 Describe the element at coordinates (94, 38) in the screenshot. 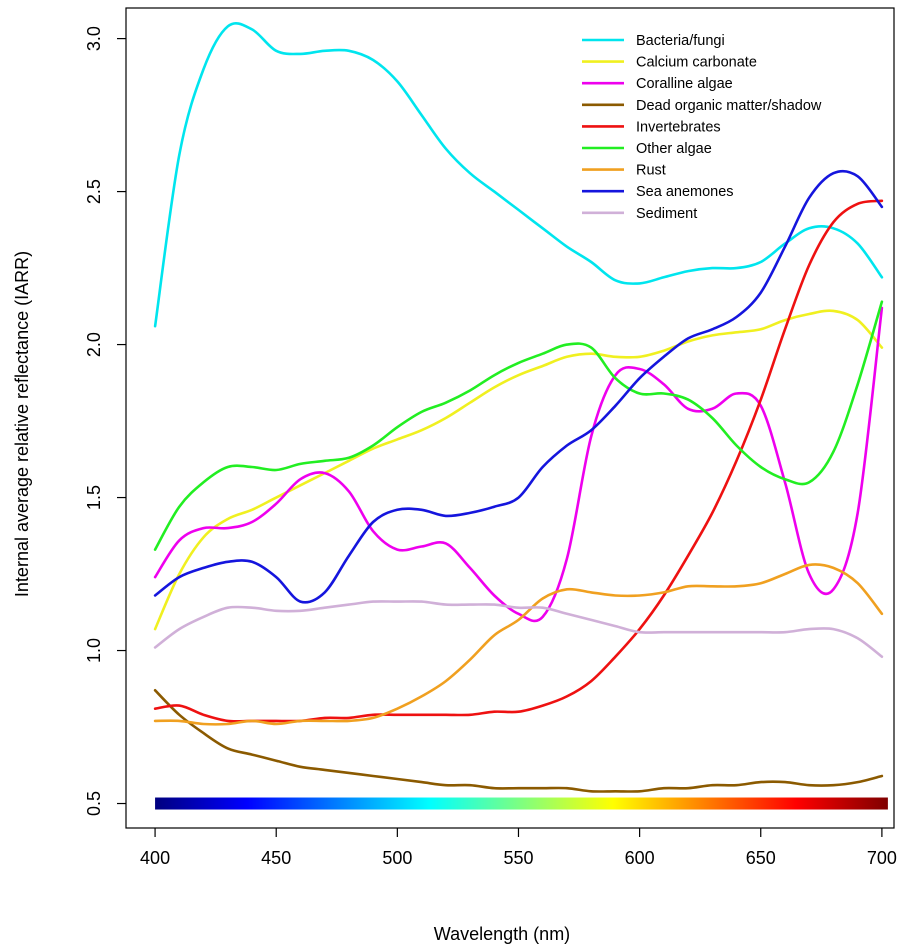

I see `y-tick-label: 3.0` at that location.